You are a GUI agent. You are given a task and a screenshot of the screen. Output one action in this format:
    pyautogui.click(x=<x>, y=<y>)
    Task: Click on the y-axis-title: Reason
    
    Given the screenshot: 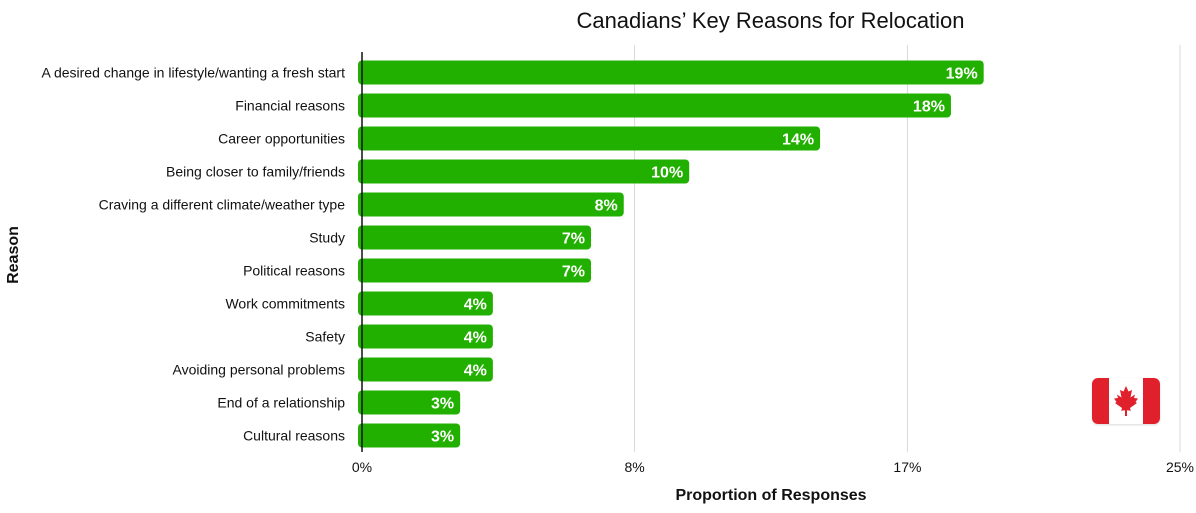 What is the action you would take?
    pyautogui.click(x=13, y=255)
    